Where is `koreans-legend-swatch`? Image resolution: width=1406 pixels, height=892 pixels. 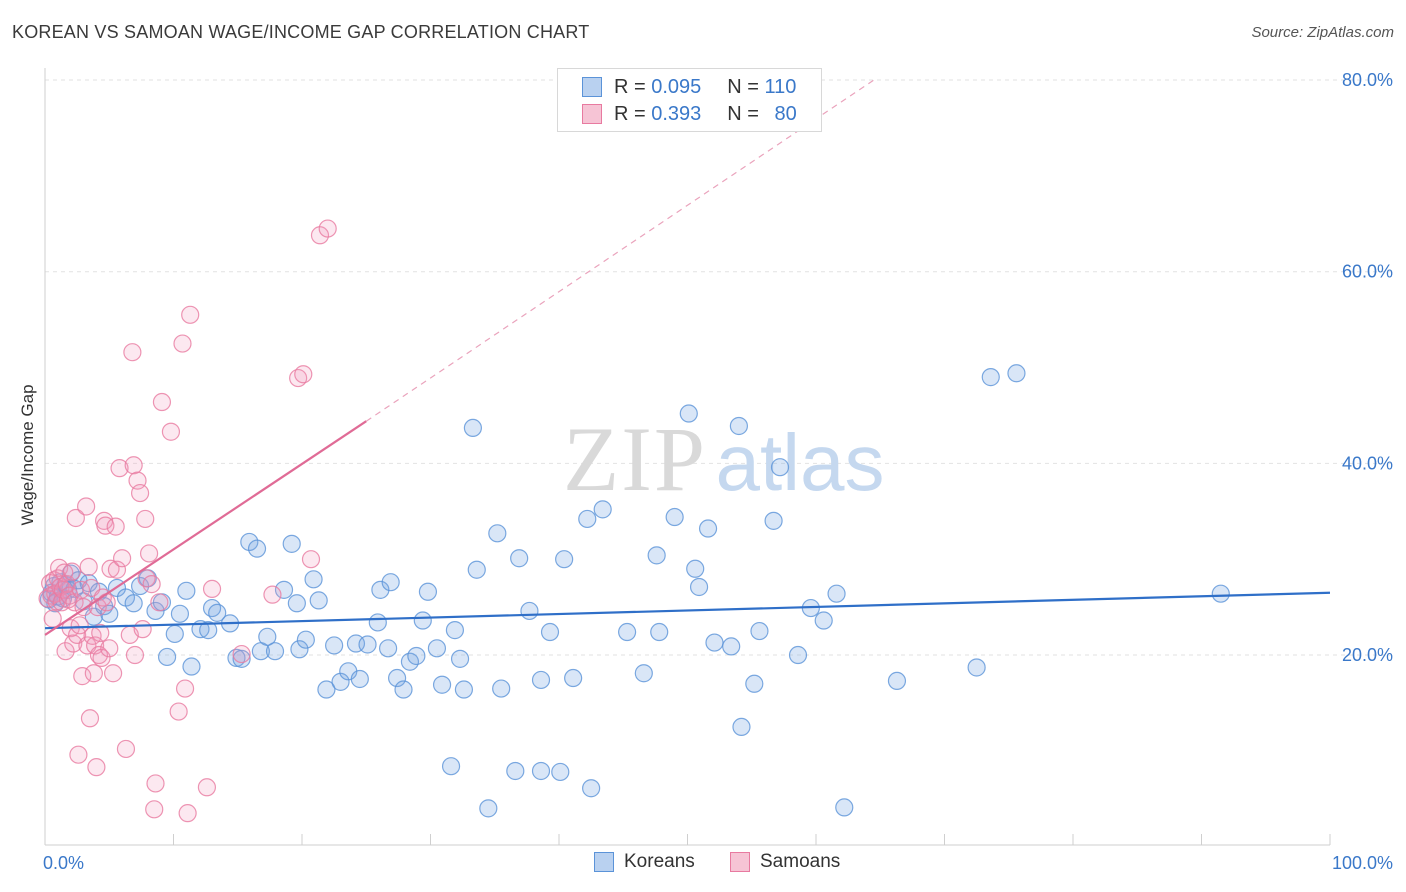 koreans-legend-swatch is located at coordinates (604, 862).